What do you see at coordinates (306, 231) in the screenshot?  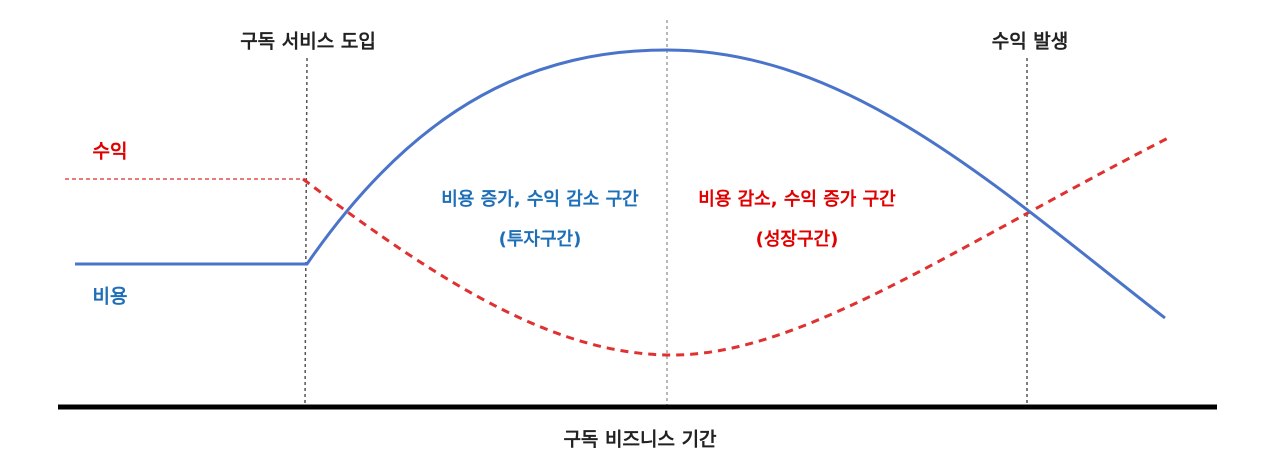 I see `guide-line` at bounding box center [306, 231].